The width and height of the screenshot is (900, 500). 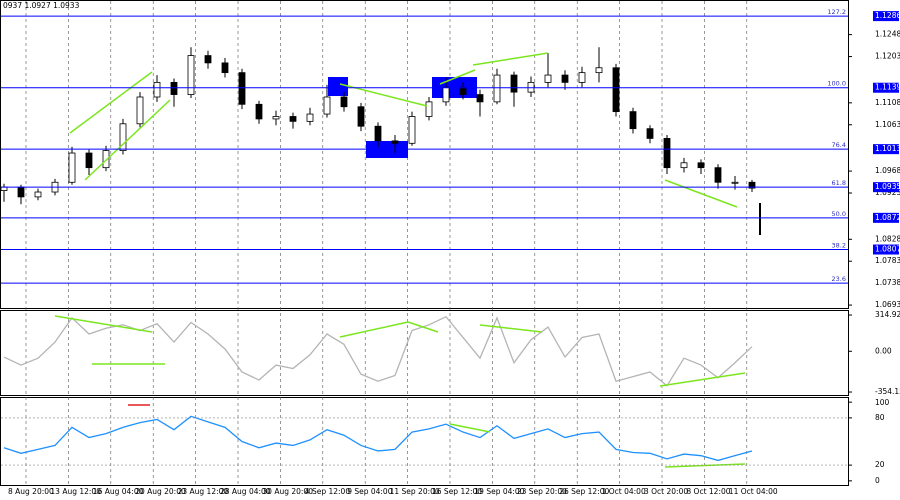 I want to click on fib-label: 38.2, so click(x=839, y=246).